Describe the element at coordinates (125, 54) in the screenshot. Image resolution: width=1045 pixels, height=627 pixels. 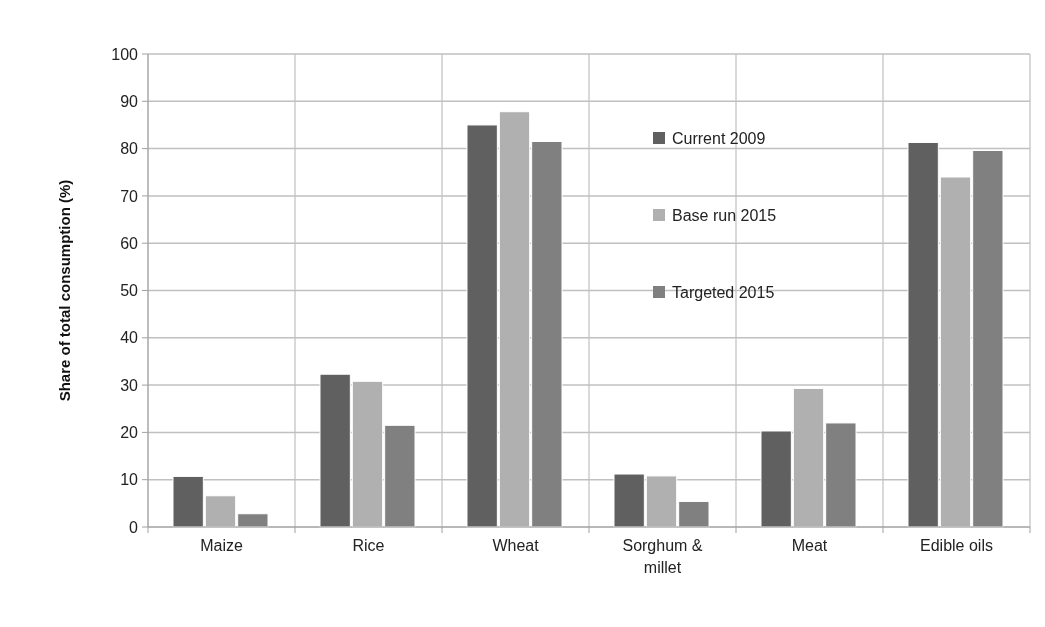
I see `y-tick-label: 100` at that location.